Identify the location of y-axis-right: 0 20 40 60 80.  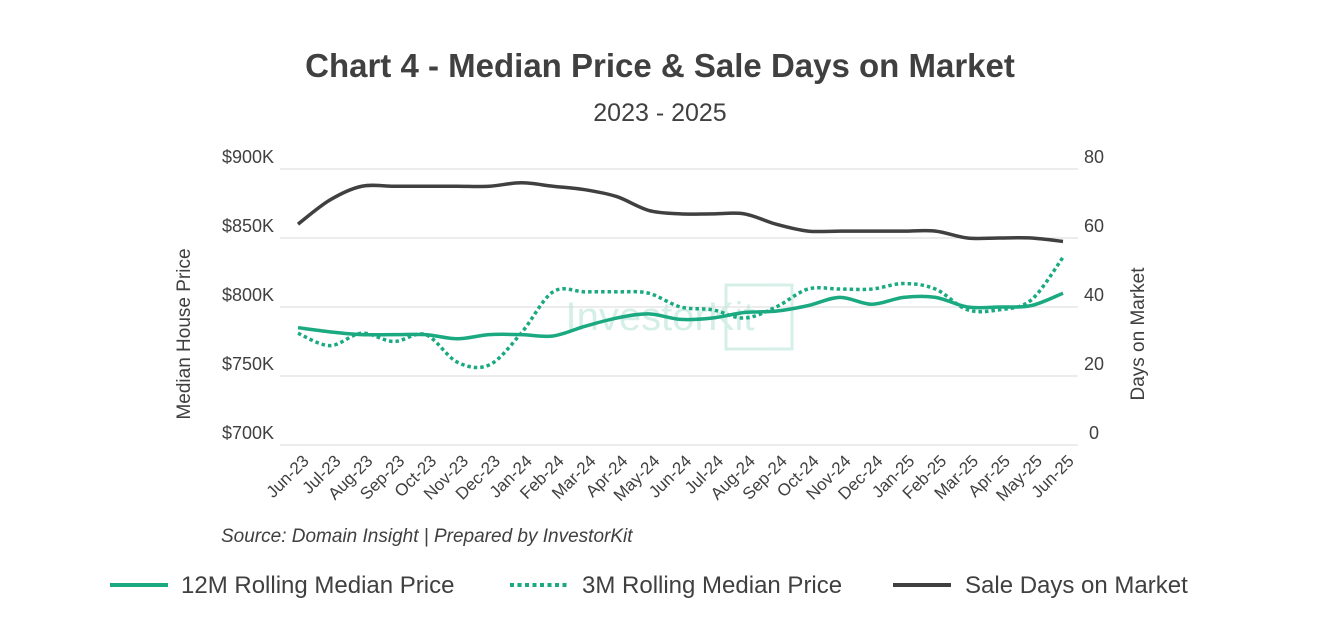
(1094, 295).